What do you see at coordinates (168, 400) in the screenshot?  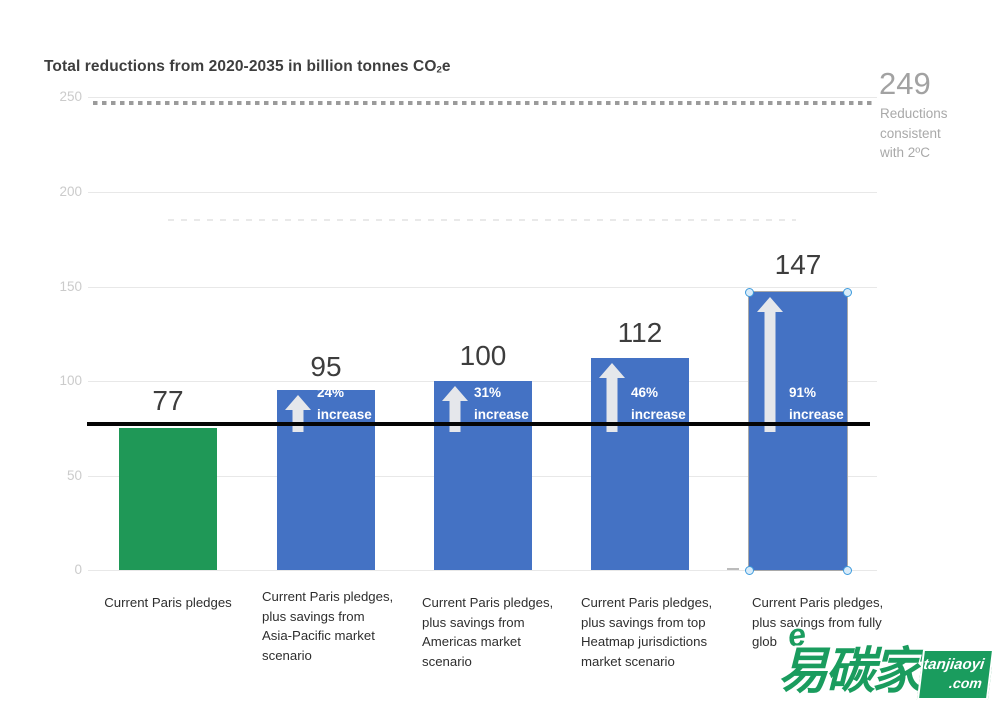 I see `value-label-77: 77` at bounding box center [168, 400].